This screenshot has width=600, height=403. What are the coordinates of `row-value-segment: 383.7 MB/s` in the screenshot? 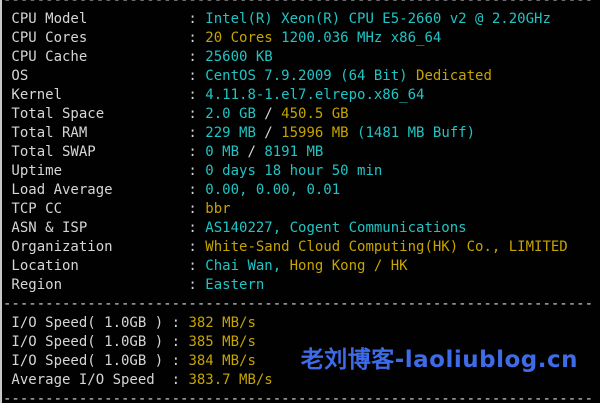 It's located at (230, 380).